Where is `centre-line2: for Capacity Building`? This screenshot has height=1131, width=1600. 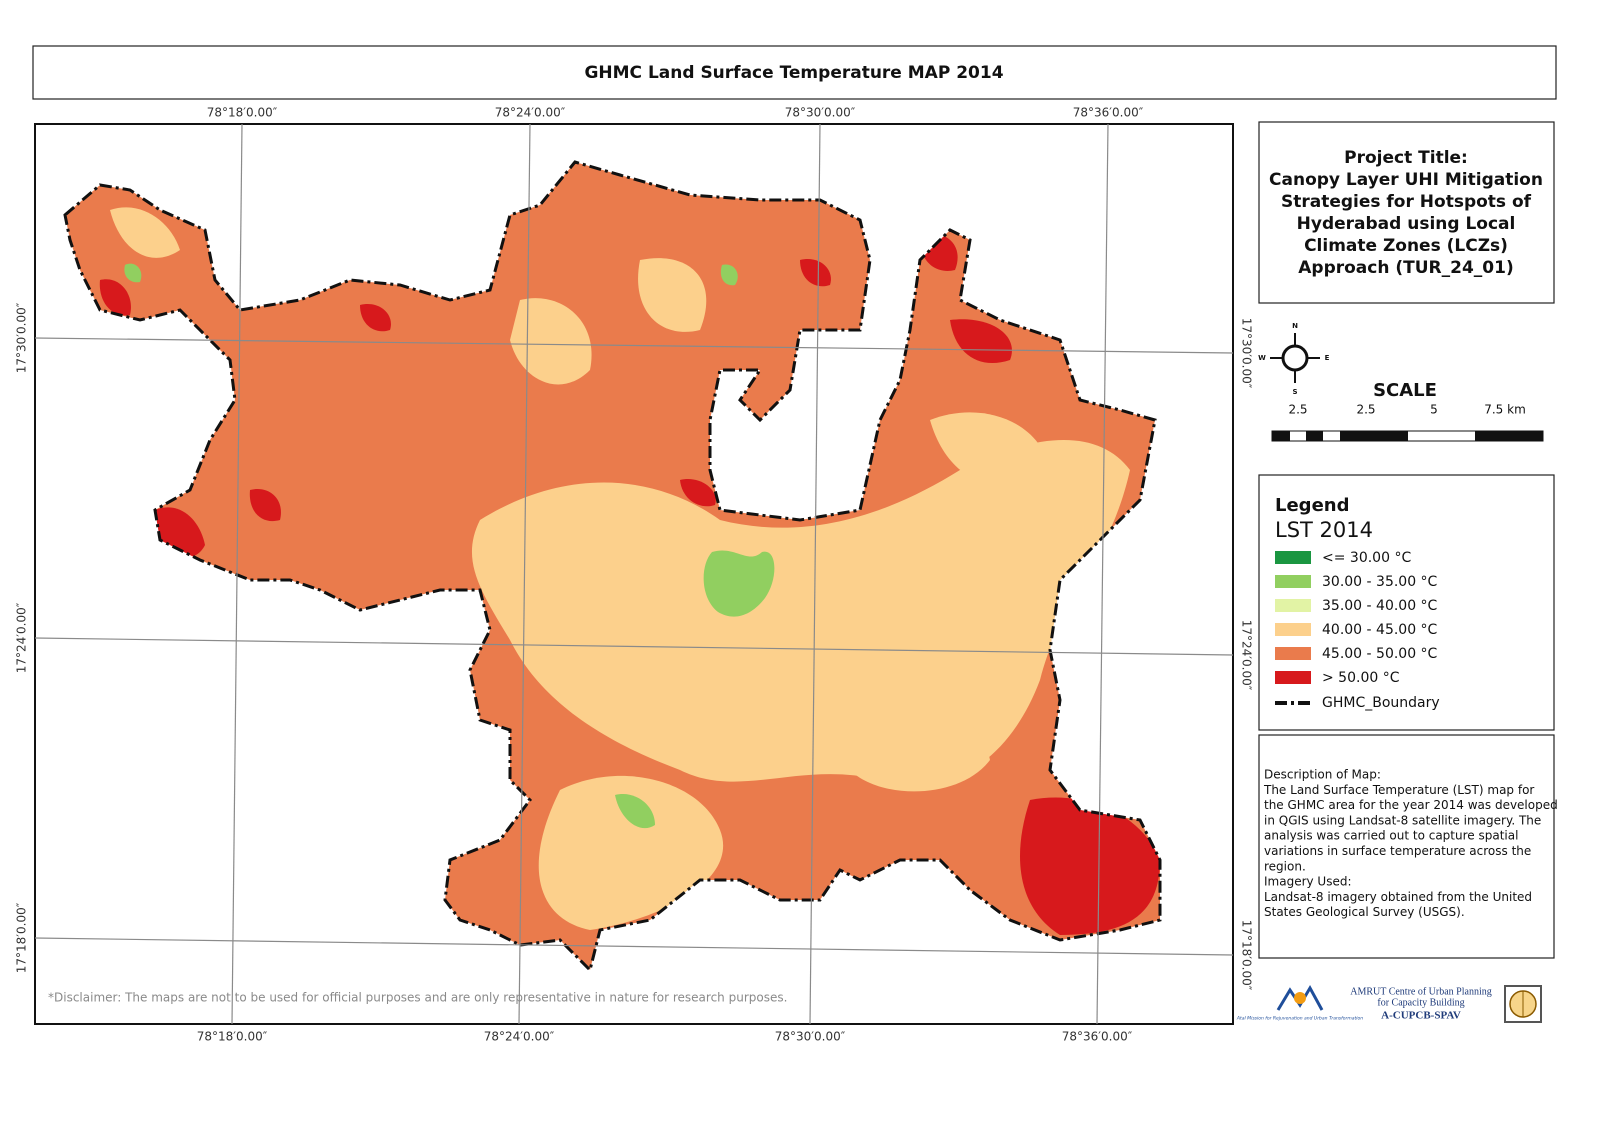
centre-line2: for Capacity Building is located at coordinates (1420, 1002).